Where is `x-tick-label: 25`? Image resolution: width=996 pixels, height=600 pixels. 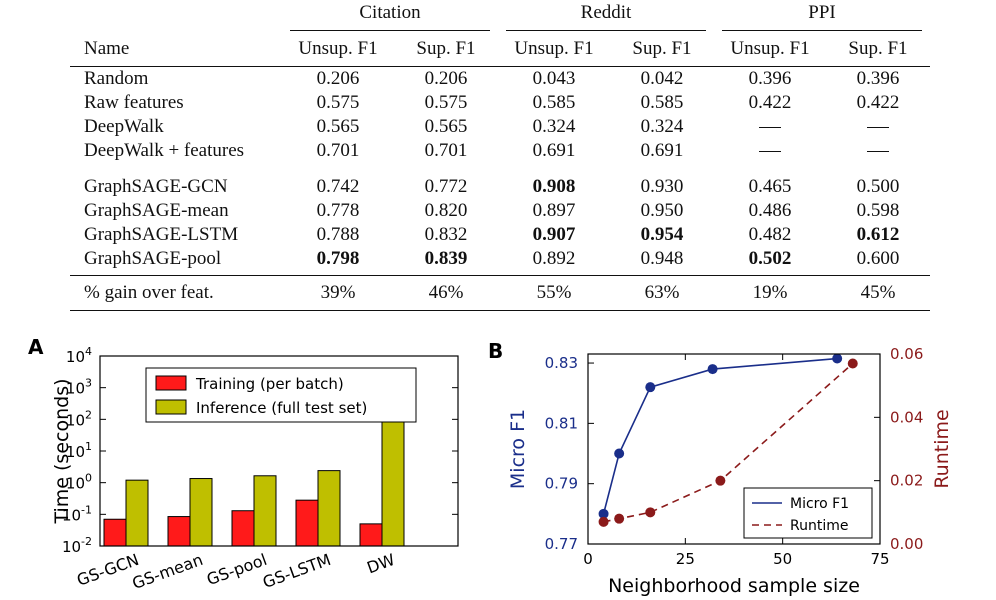
x-tick-label: 25 is located at coordinates (685, 559).